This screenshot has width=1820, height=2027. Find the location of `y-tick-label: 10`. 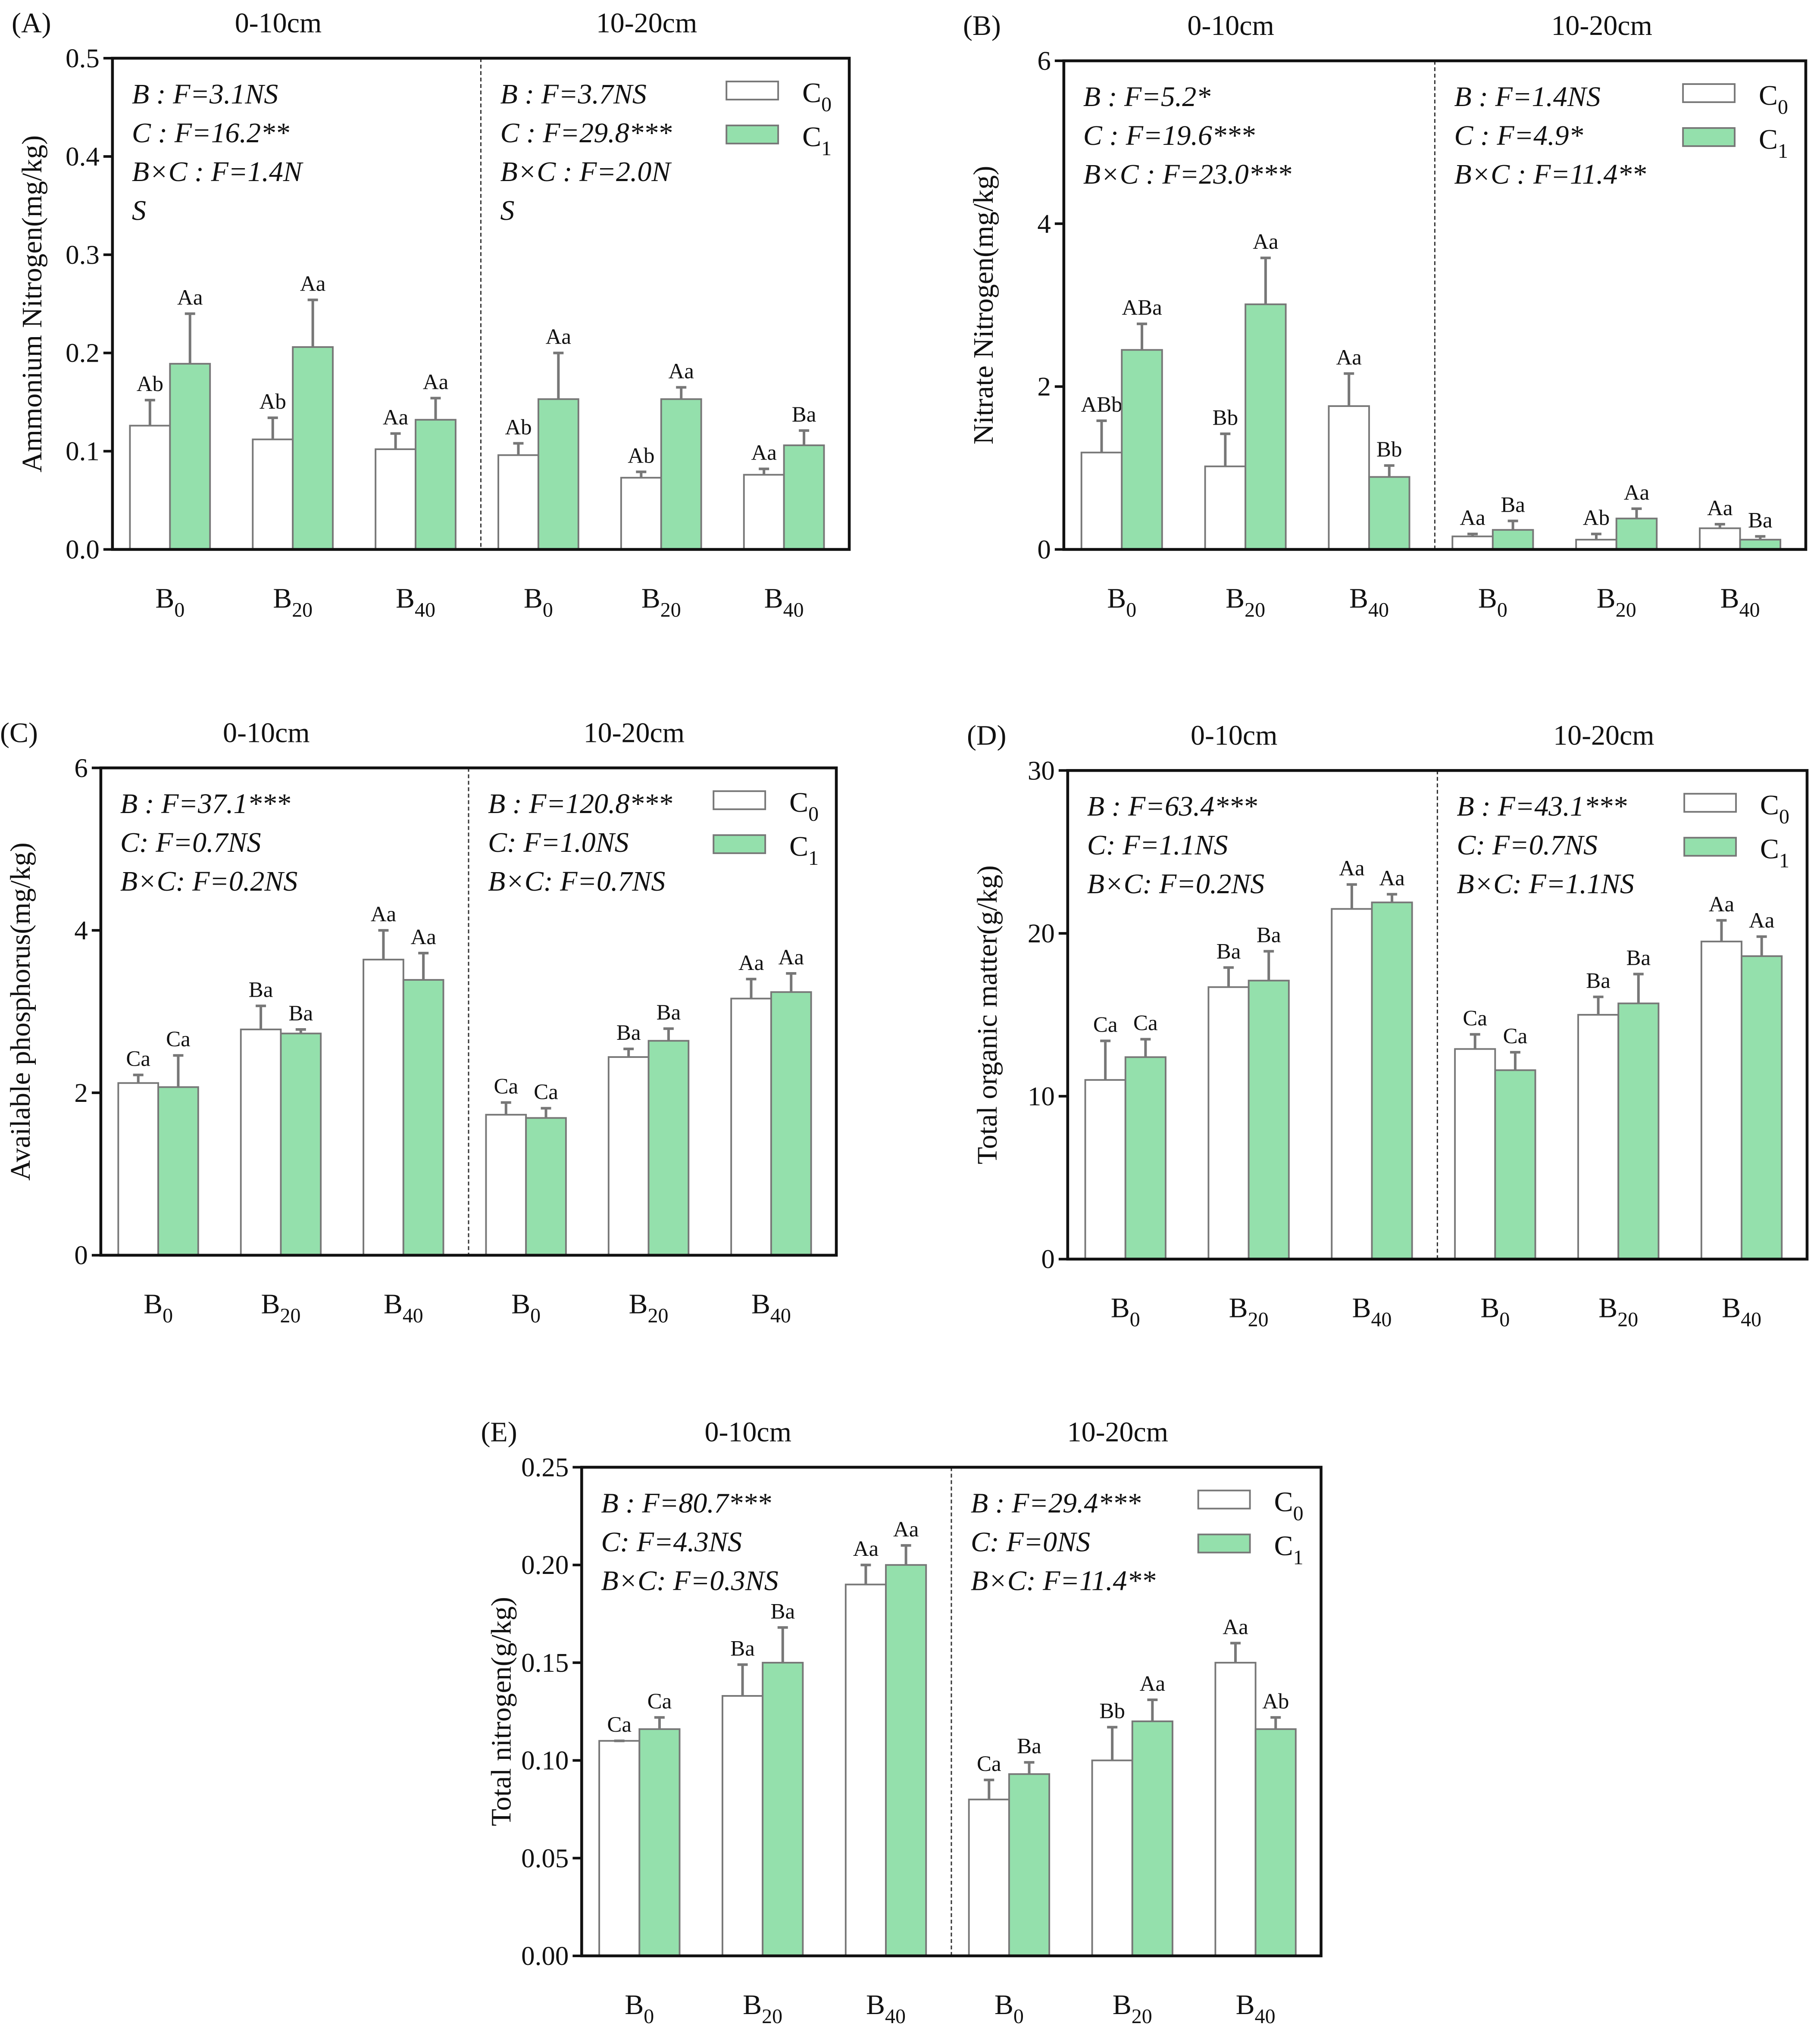

y-tick-label: 10 is located at coordinates (1041, 1096).